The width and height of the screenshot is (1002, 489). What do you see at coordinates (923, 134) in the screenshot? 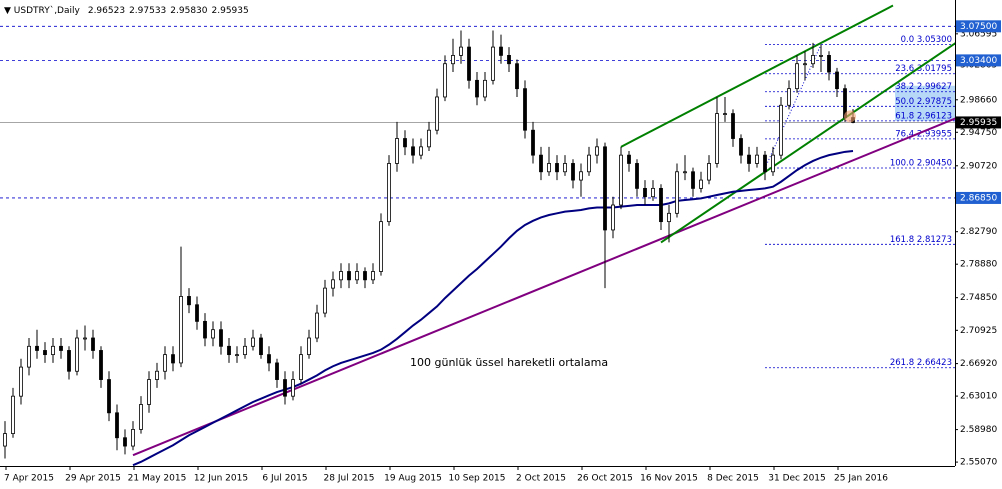
I see `fib-label: 76.4 2.93955` at bounding box center [923, 134].